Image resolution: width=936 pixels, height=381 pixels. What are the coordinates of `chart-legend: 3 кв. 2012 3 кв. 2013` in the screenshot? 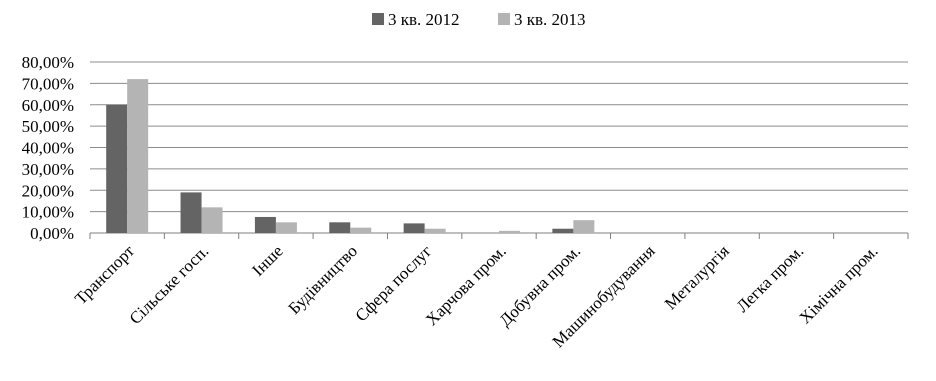 It's located at (479, 19).